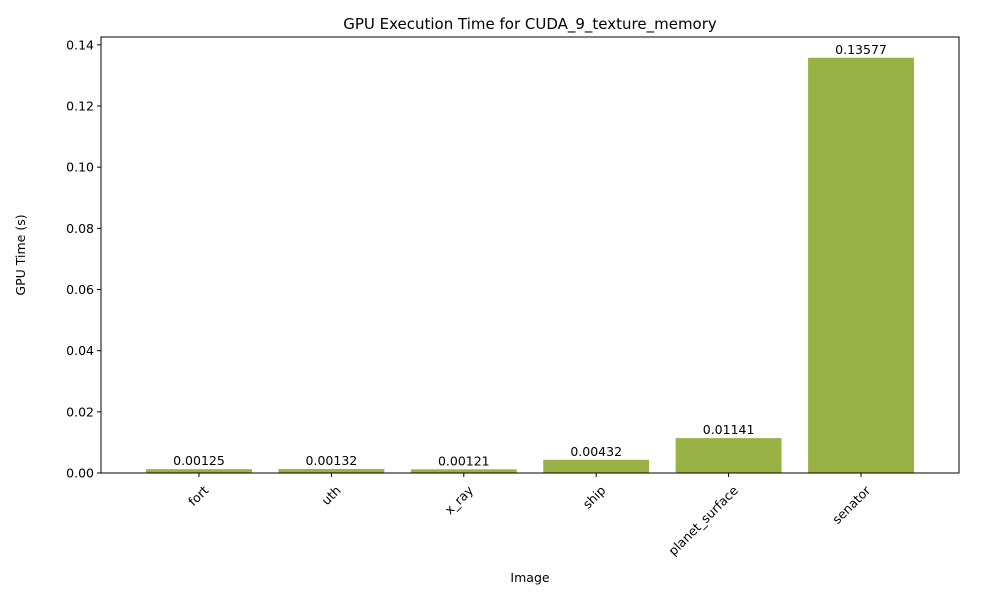 This screenshot has height=600, width=1000. Describe the element at coordinates (459, 499) in the screenshot. I see `x-tick-label-x_ray: x_ray` at that location.